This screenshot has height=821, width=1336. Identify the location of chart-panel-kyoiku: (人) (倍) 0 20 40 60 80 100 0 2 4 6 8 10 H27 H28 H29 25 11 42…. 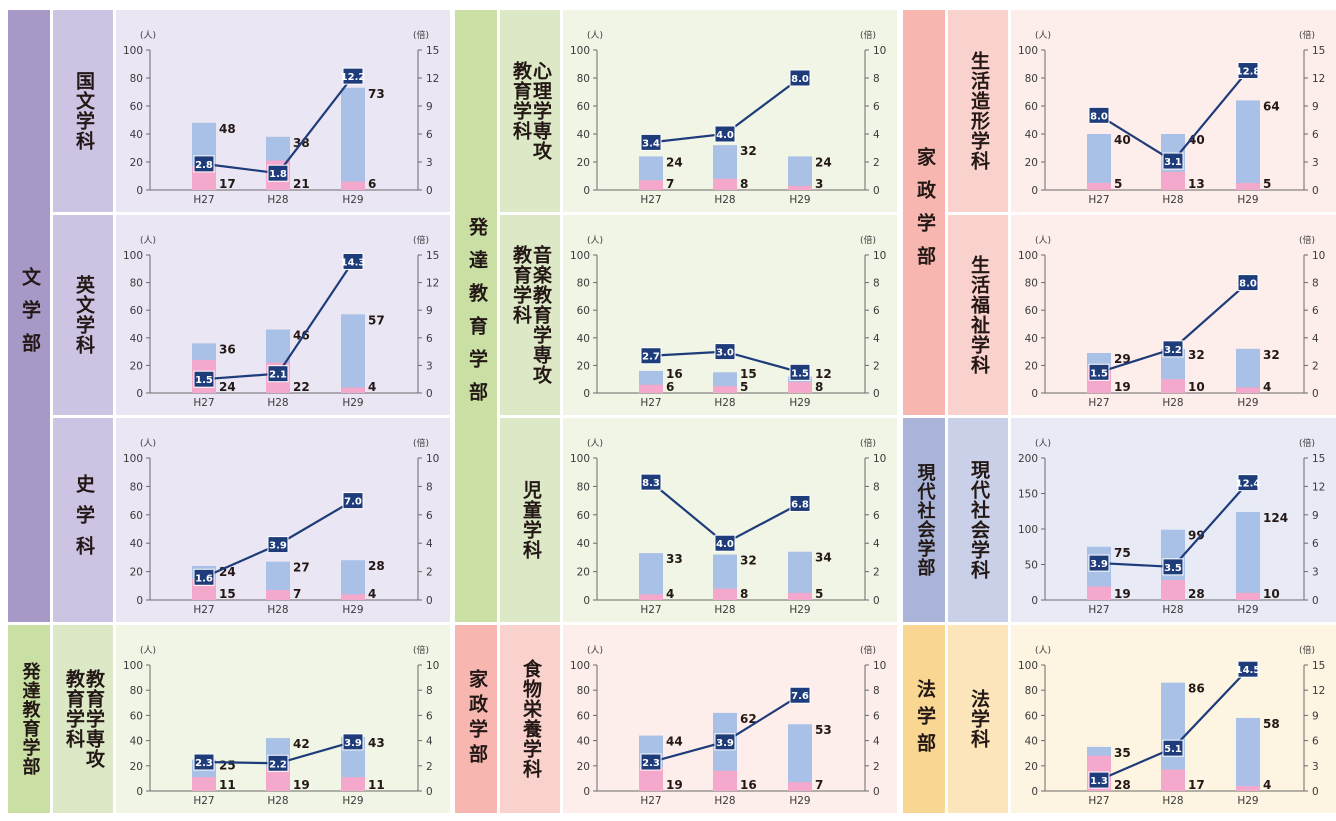
(283, 719).